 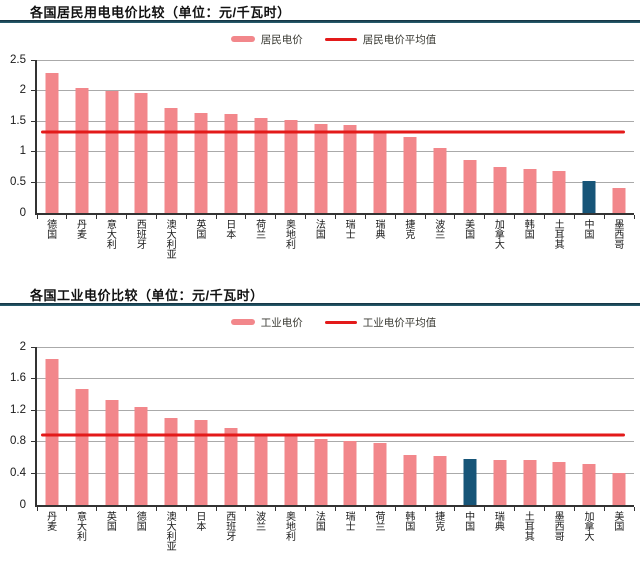 What do you see at coordinates (242, 39) in the screenshot?
I see `bar-series-swatch-icon` at bounding box center [242, 39].